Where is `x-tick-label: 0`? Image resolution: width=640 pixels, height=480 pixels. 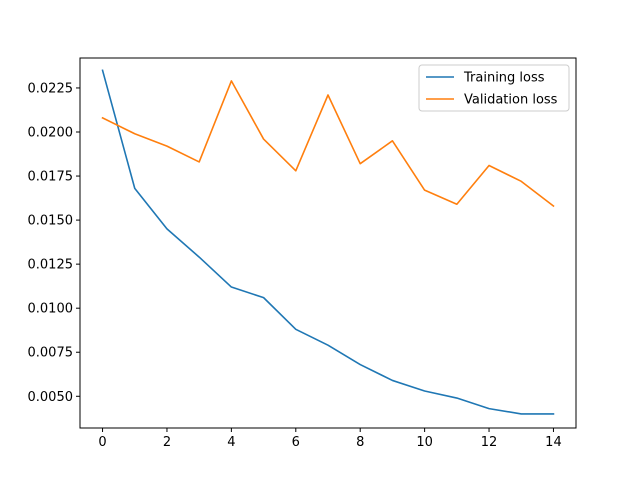 x-tick-label: 0 is located at coordinates (102, 442).